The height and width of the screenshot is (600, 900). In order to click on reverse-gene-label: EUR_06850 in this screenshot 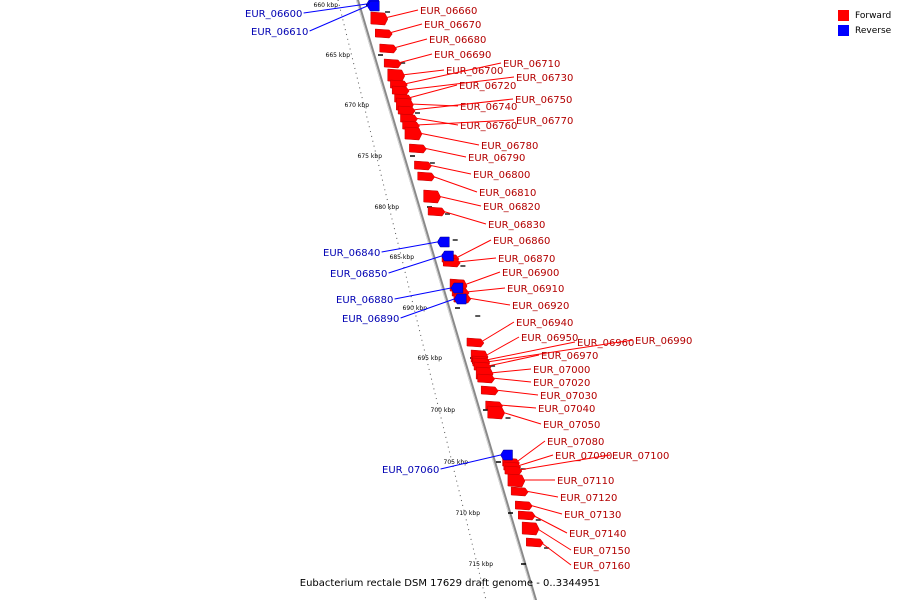, I will do `click(358, 274)`.